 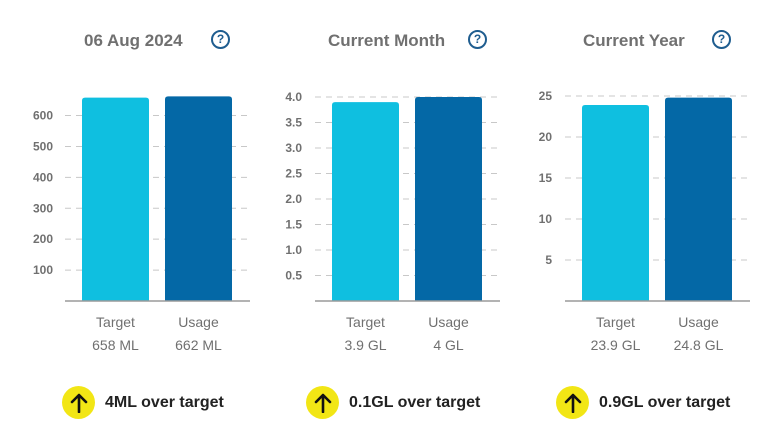 I want to click on value-label: 23.9 GL, so click(x=616, y=345).